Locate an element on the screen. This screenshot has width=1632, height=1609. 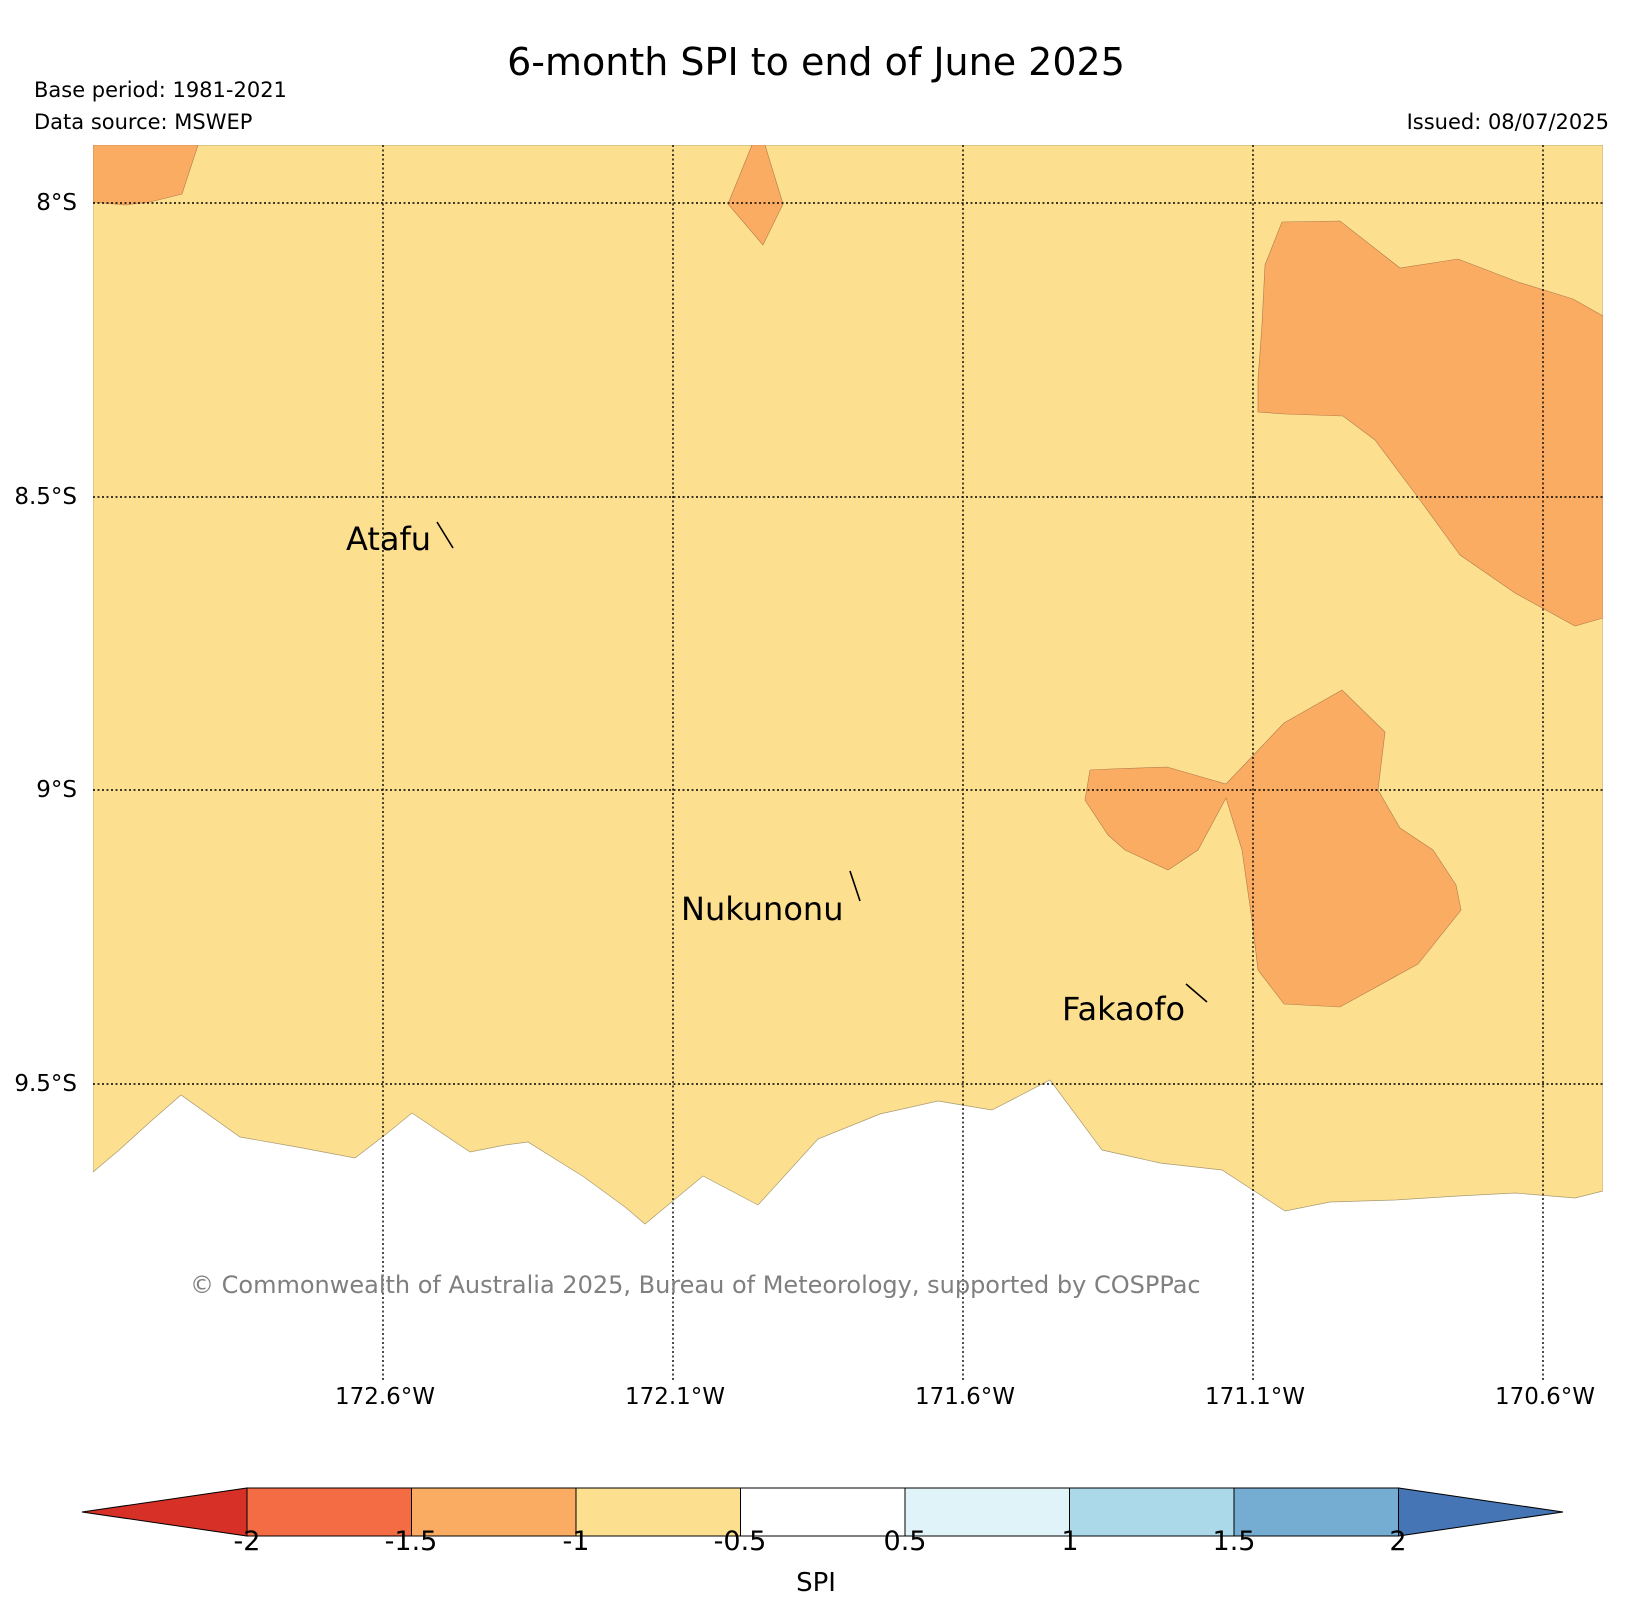
lon-label-171-1w: 171.1°W is located at coordinates (1255, 1397).